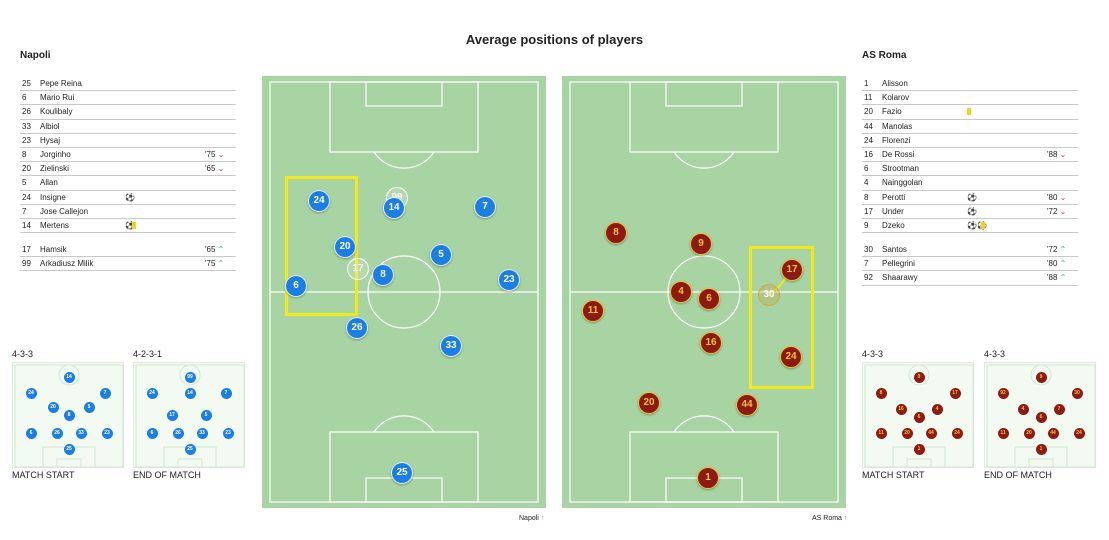 Image resolution: width=1109 pixels, height=540 pixels. Describe the element at coordinates (1057, 211) in the screenshot. I see `substitution-time: '72 ⌄` at that location.